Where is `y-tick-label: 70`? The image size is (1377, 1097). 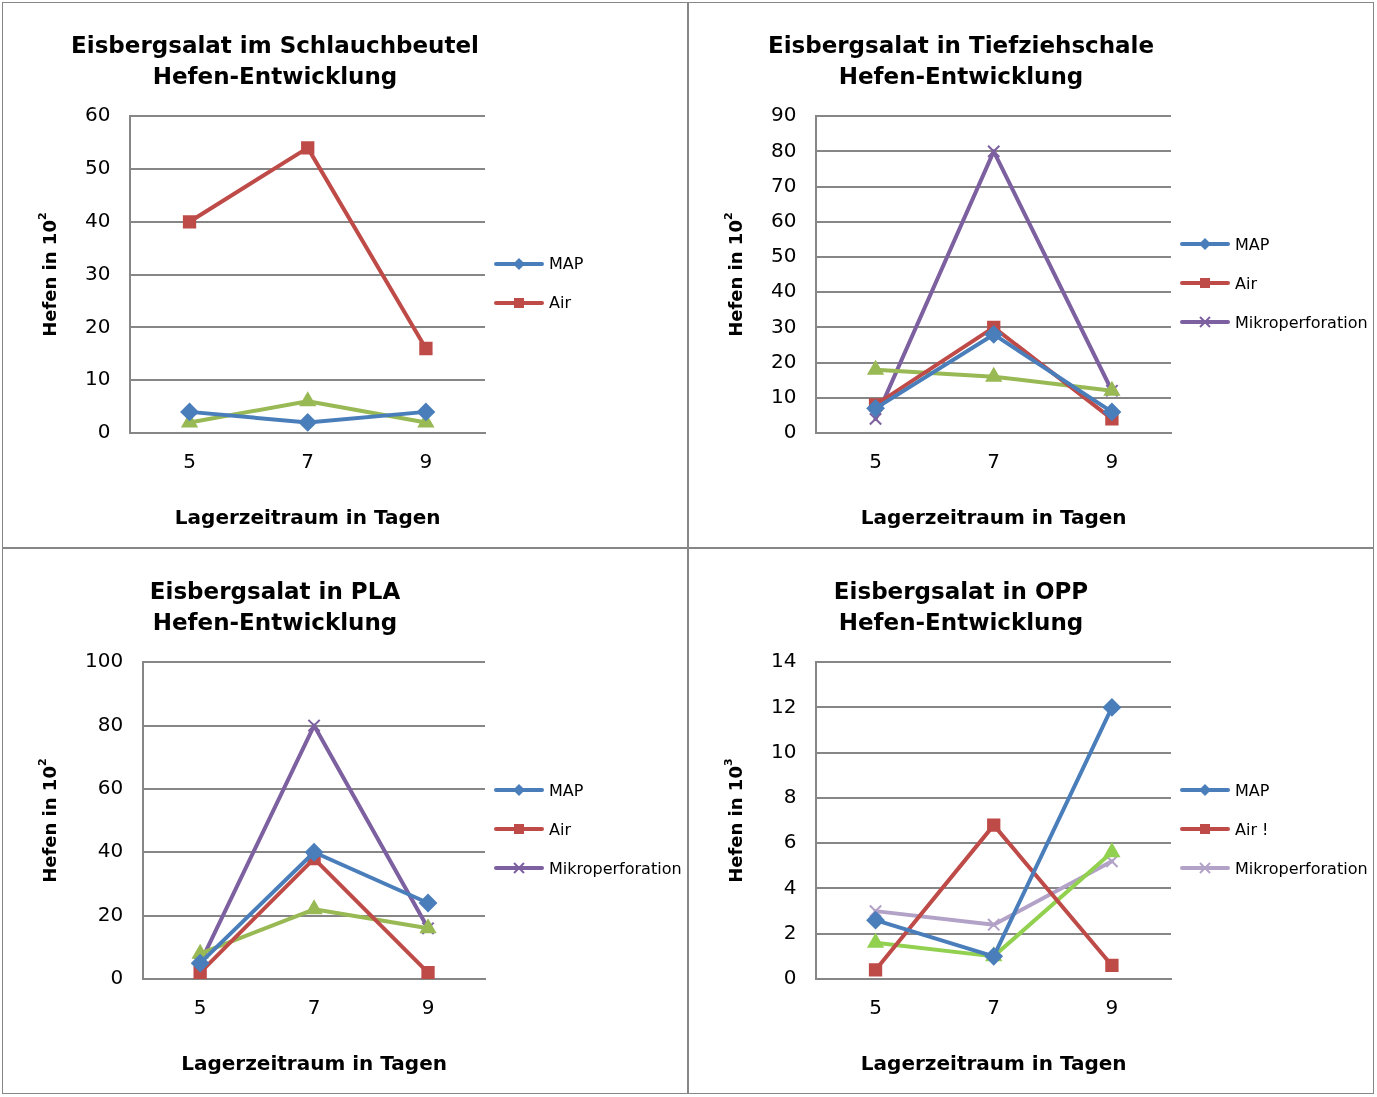
y-tick-label: 70 is located at coordinates (784, 184).